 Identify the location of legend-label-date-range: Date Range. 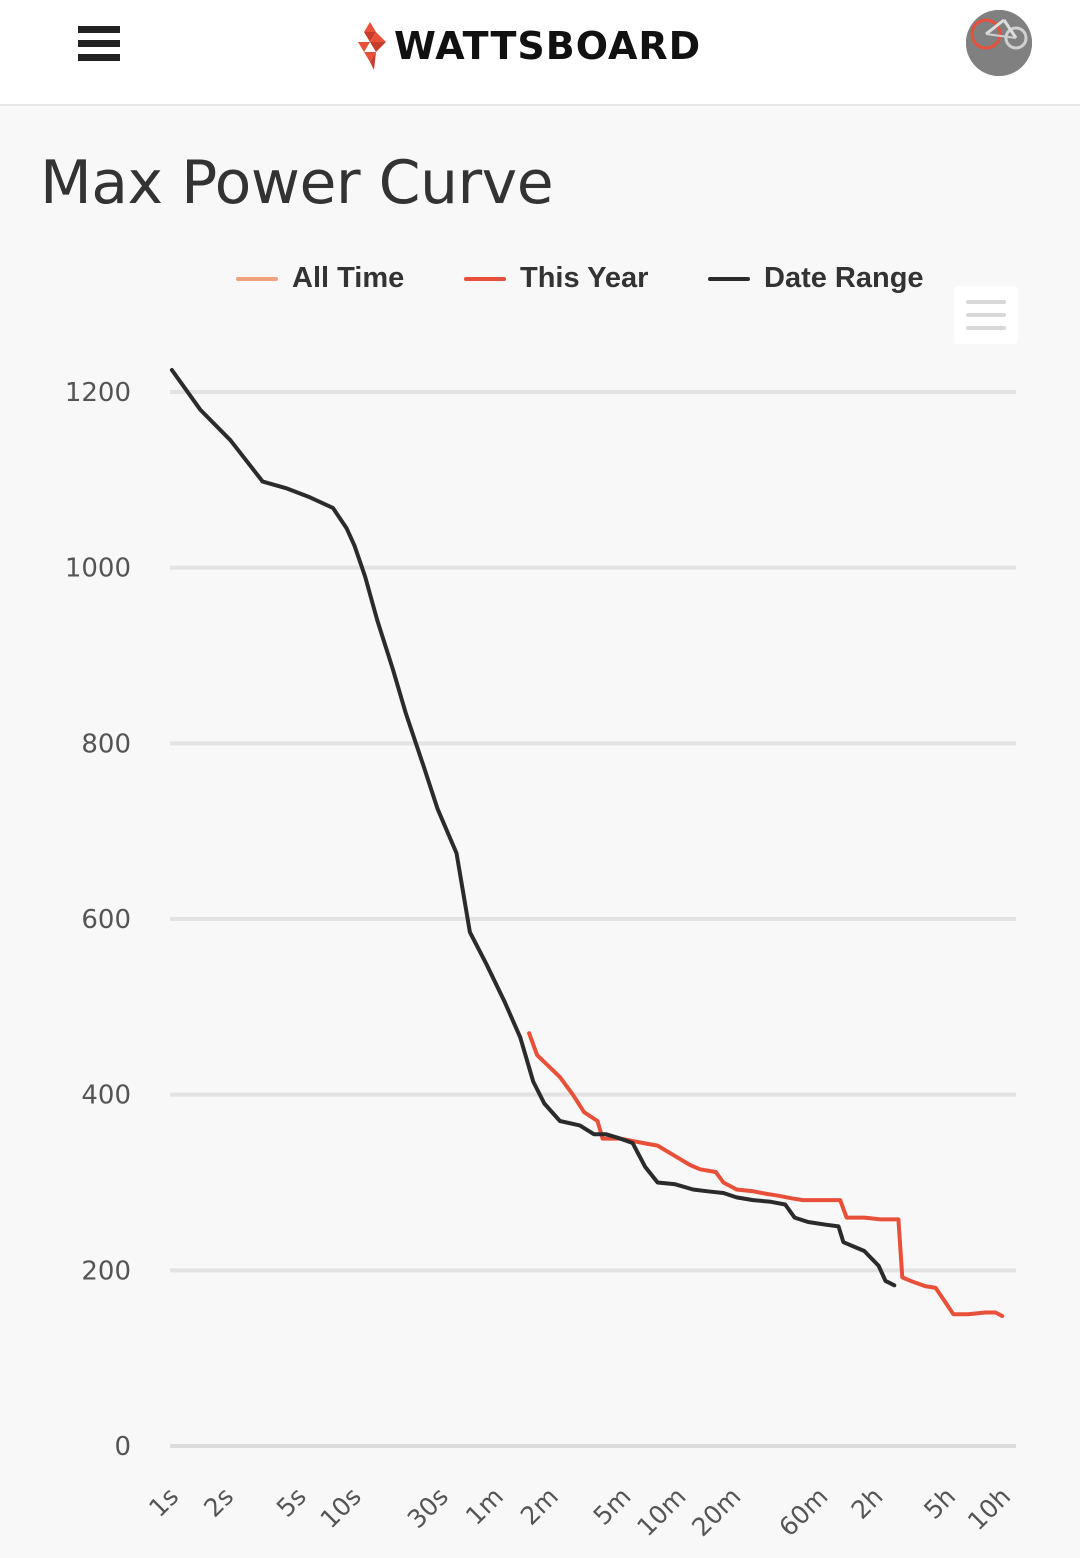
(844, 278).